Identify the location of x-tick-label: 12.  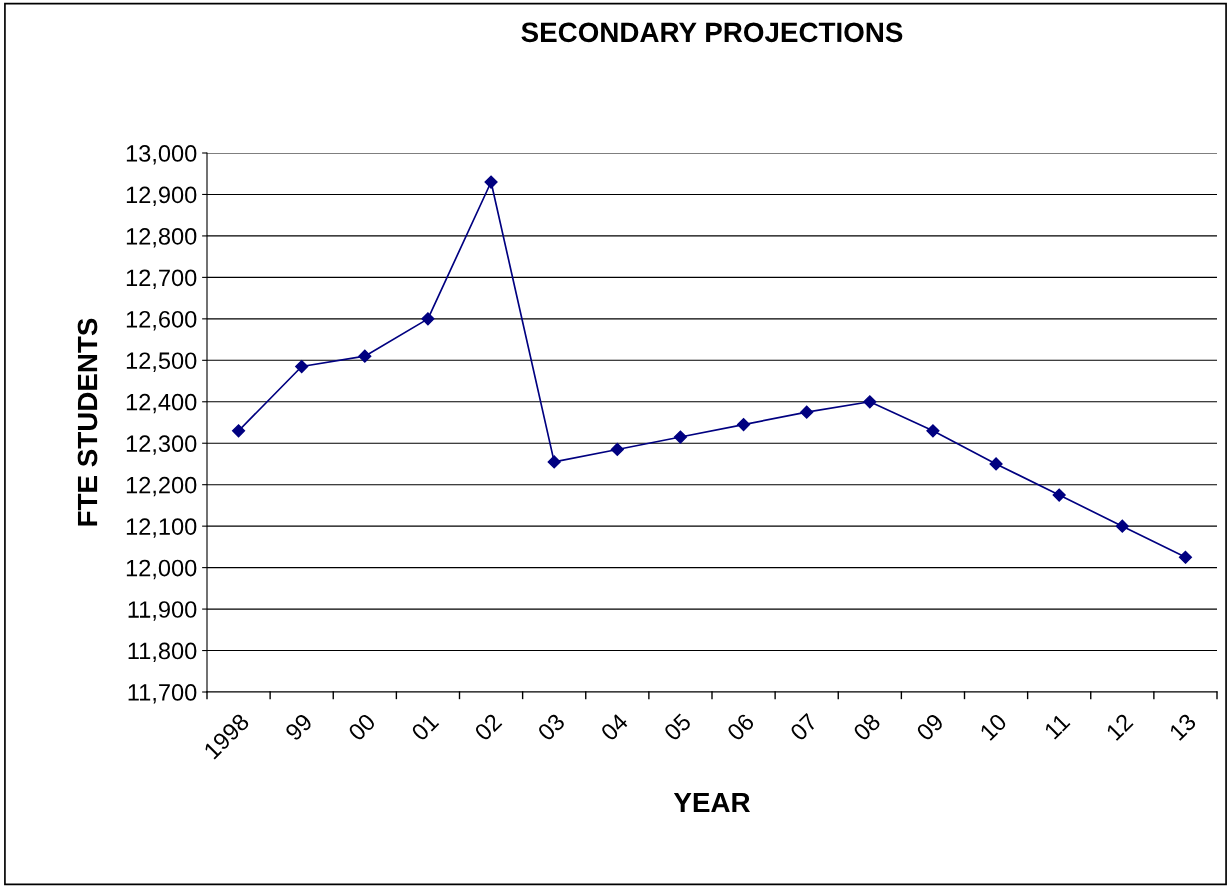
(1119, 726).